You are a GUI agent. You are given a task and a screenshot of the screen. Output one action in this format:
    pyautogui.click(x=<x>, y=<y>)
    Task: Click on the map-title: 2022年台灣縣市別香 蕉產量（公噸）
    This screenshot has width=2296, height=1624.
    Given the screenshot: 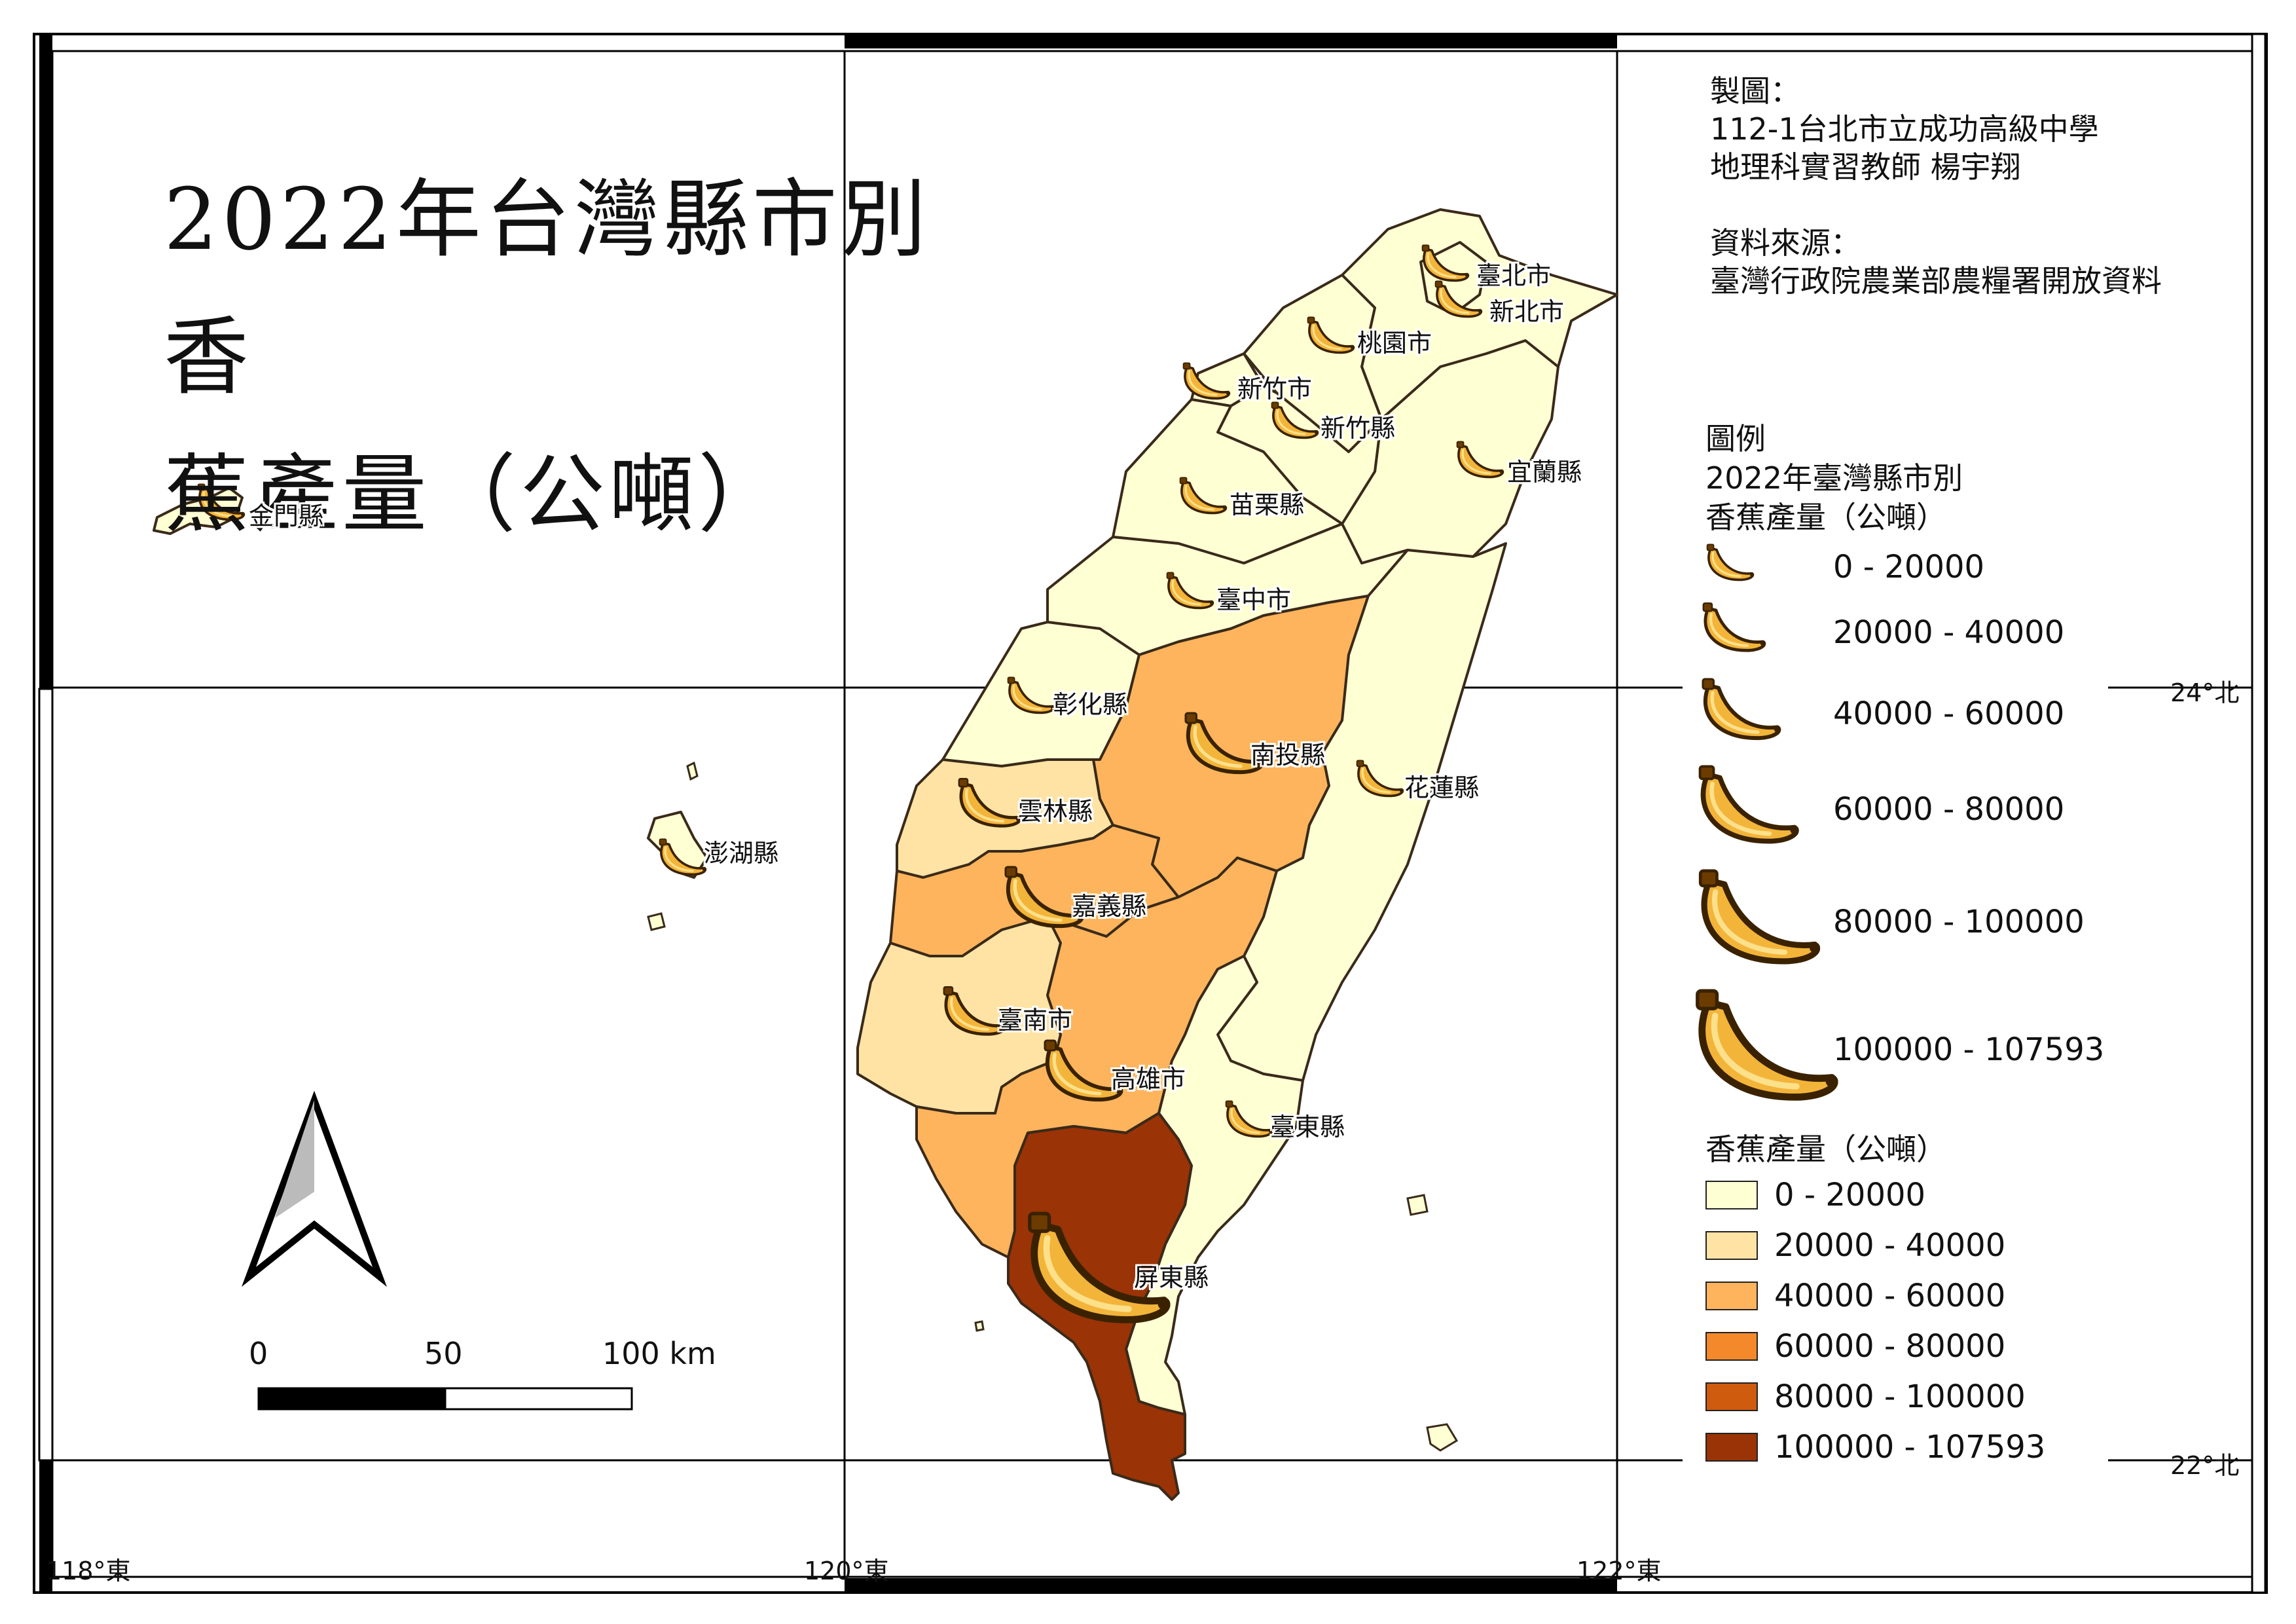 What is the action you would take?
    pyautogui.click(x=589, y=357)
    